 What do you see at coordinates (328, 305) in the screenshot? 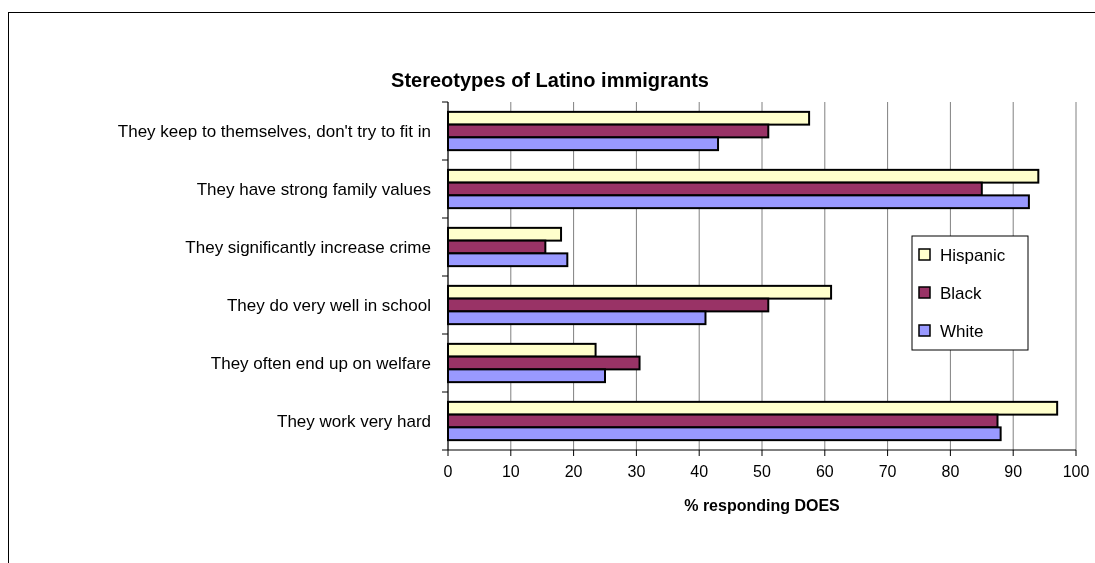
I see `y-tick-label: They do very well in school` at bounding box center [328, 305].